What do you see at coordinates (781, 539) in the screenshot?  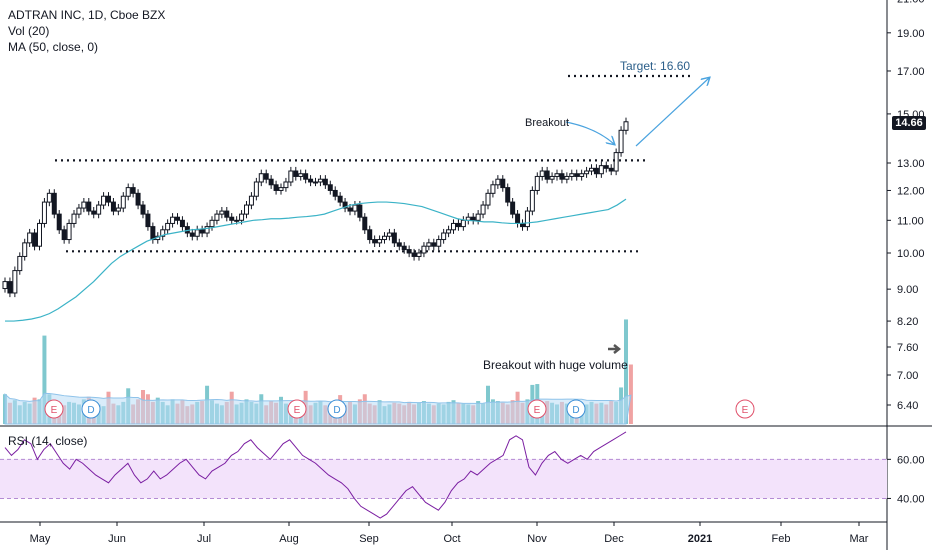 I see `month-tick-label: Feb` at bounding box center [781, 539].